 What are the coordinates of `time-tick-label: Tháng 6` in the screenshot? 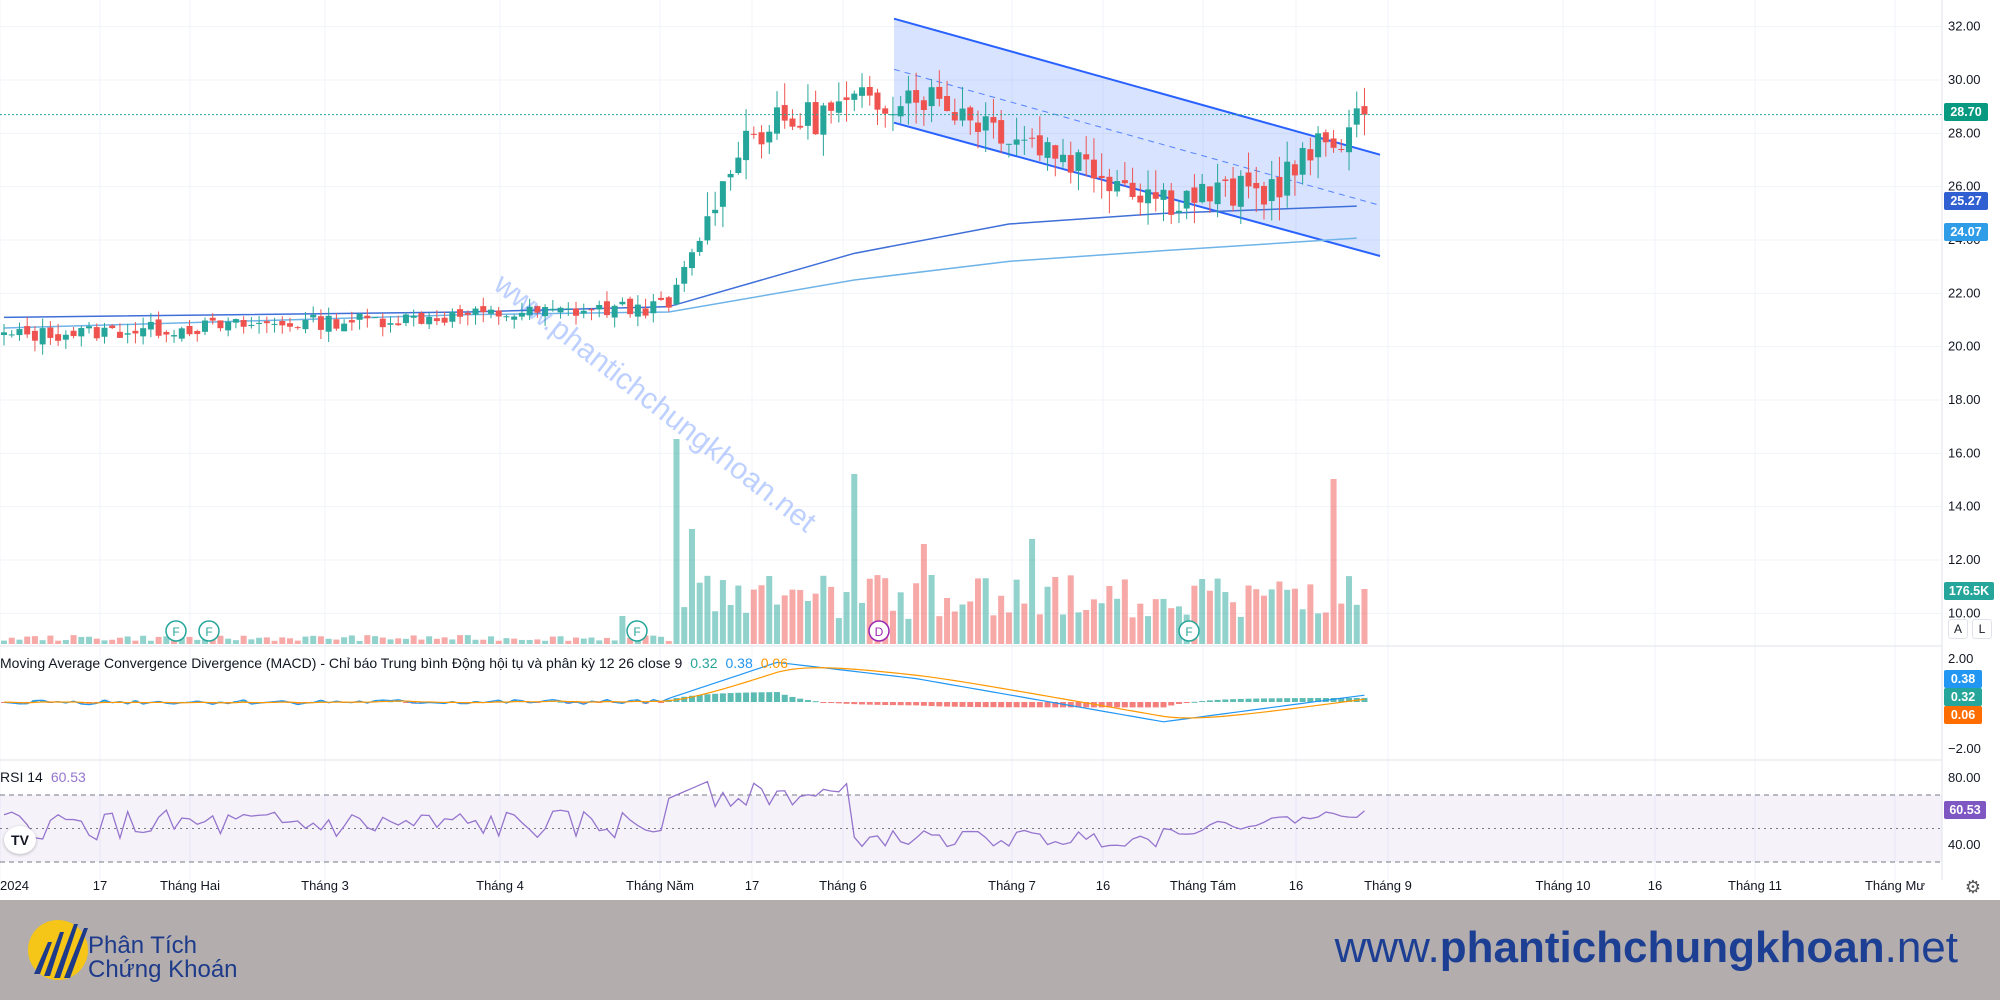 It's located at (843, 885).